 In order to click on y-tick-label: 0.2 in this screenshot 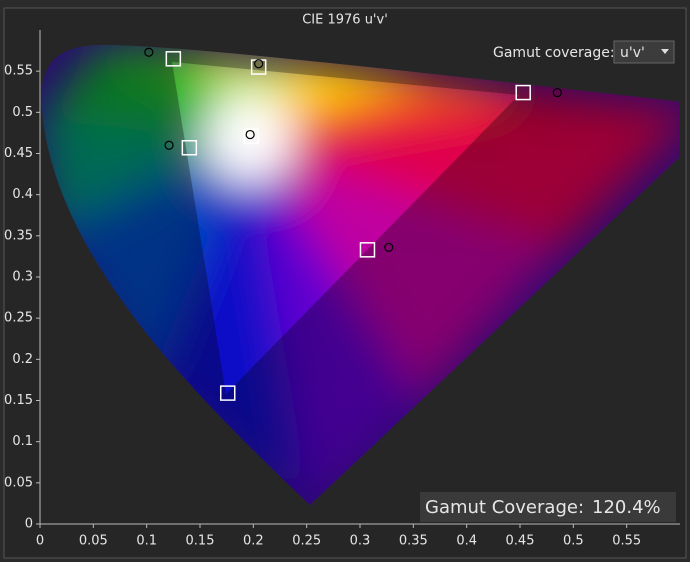, I will do `click(22, 359)`.